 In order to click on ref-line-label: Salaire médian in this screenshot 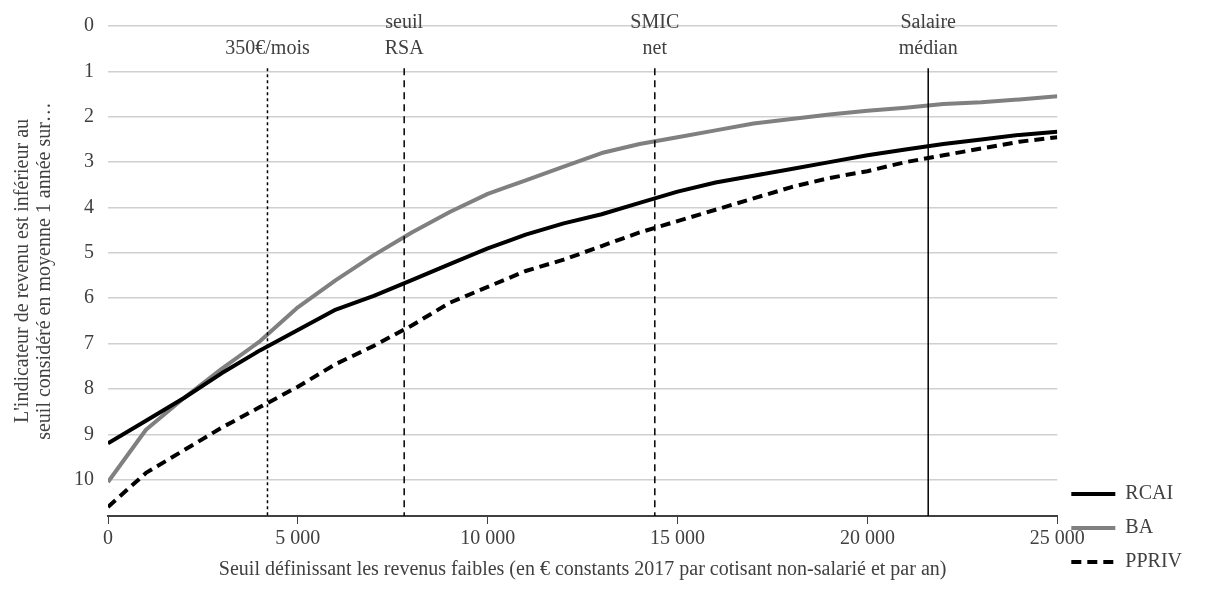, I will do `click(928, 34)`.